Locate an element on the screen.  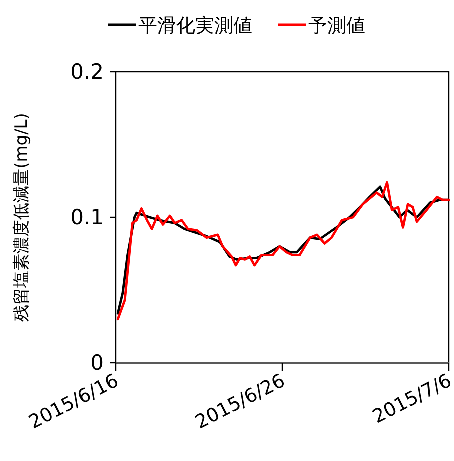
y-axis-title: 残留塩素濃度低減量(mg/L) is located at coordinates (22, 217).